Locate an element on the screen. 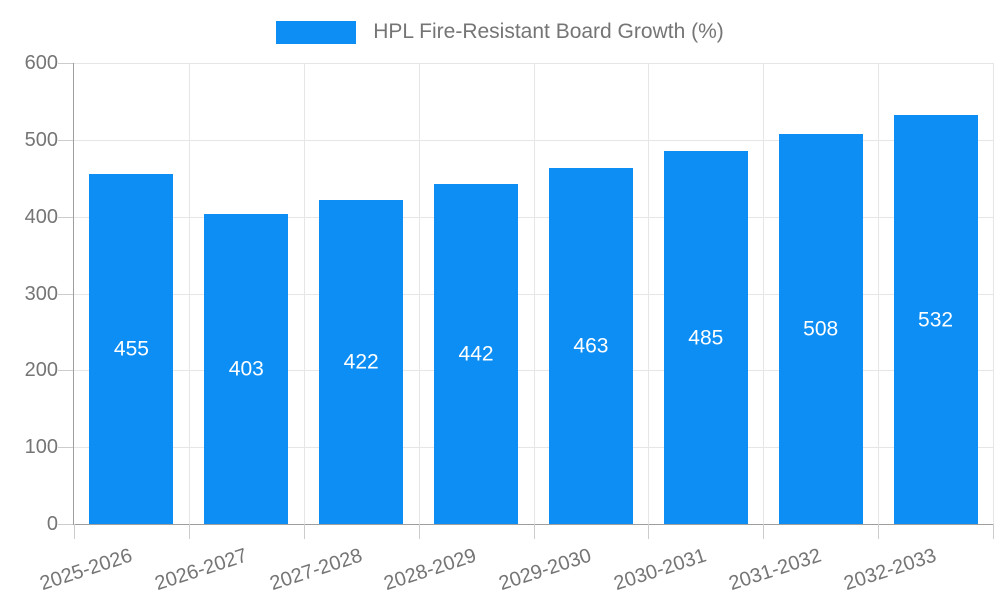  bar-value-label: 532 is located at coordinates (936, 320).